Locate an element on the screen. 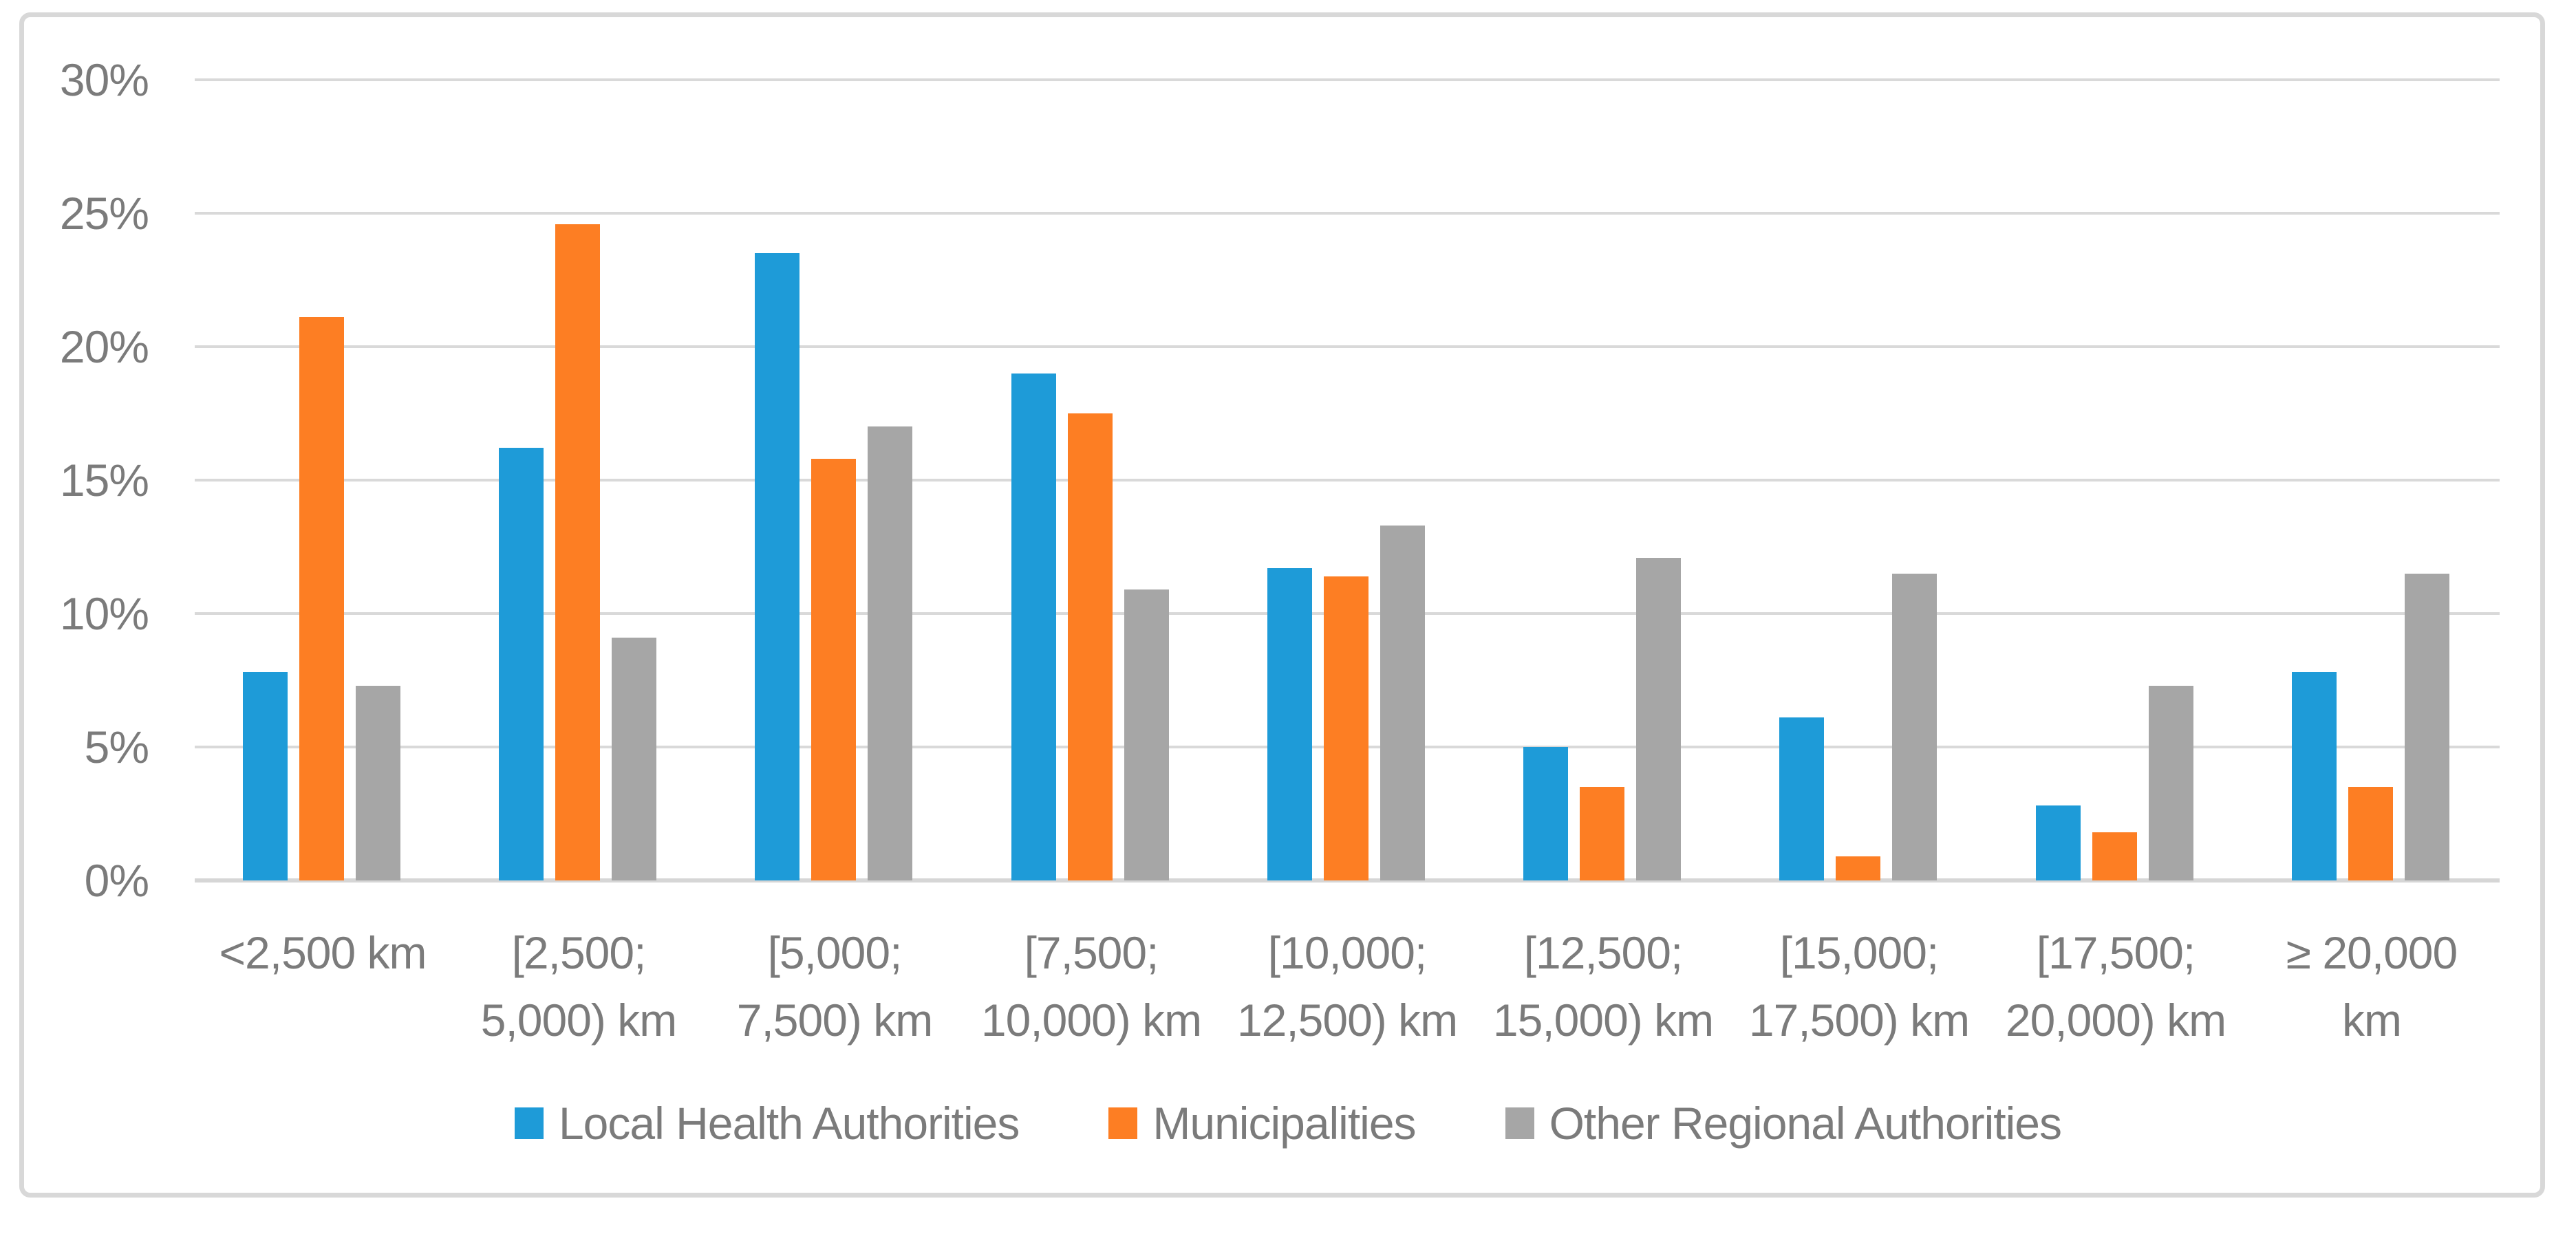 This screenshot has width=2576, height=1234. x-category-label-line: [10,000; is located at coordinates (1347, 952).